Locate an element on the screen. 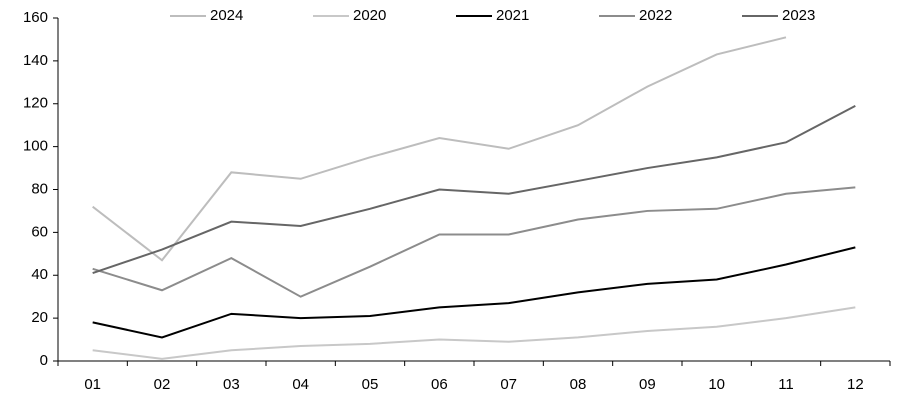 The width and height of the screenshot is (900, 405). y-tick-label: 20 is located at coordinates (39, 317).